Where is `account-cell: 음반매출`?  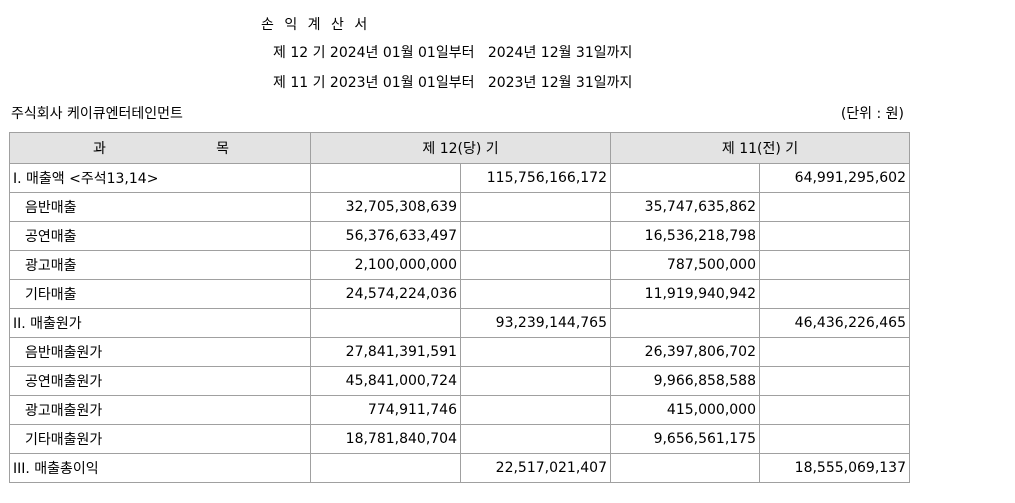
account-cell: 음반매출 is located at coordinates (160, 207).